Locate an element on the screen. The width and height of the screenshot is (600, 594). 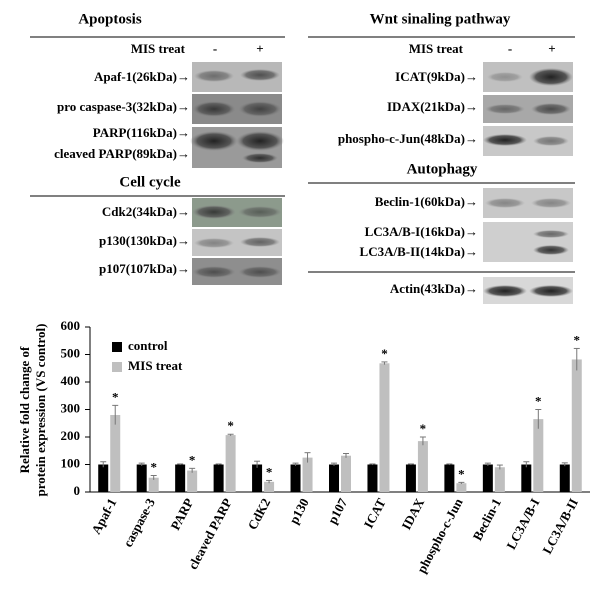
y-tick-label: 600 is located at coordinates (71, 325).